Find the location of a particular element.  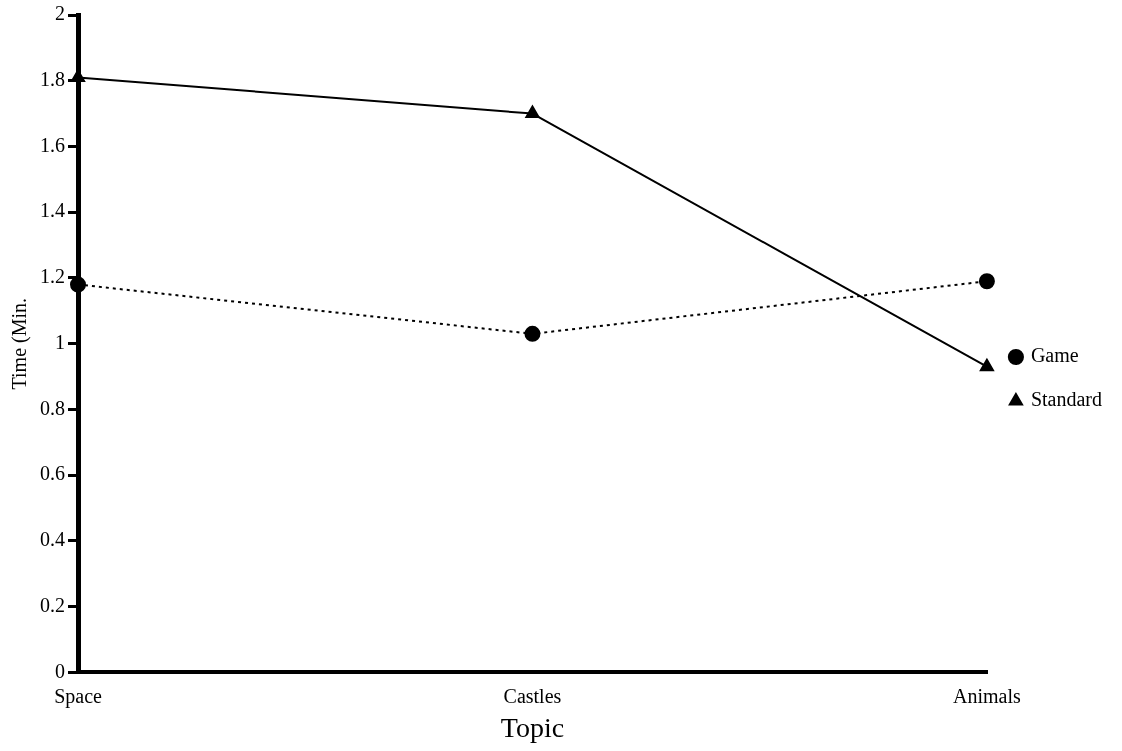

y-tick-label: 1.6 is located at coordinates (52, 144).